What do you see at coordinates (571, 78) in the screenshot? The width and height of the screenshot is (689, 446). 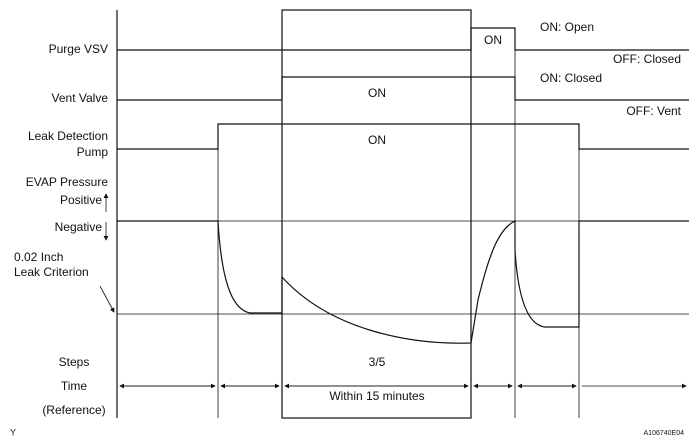 I see `legend-on: ON: Closed` at bounding box center [571, 78].